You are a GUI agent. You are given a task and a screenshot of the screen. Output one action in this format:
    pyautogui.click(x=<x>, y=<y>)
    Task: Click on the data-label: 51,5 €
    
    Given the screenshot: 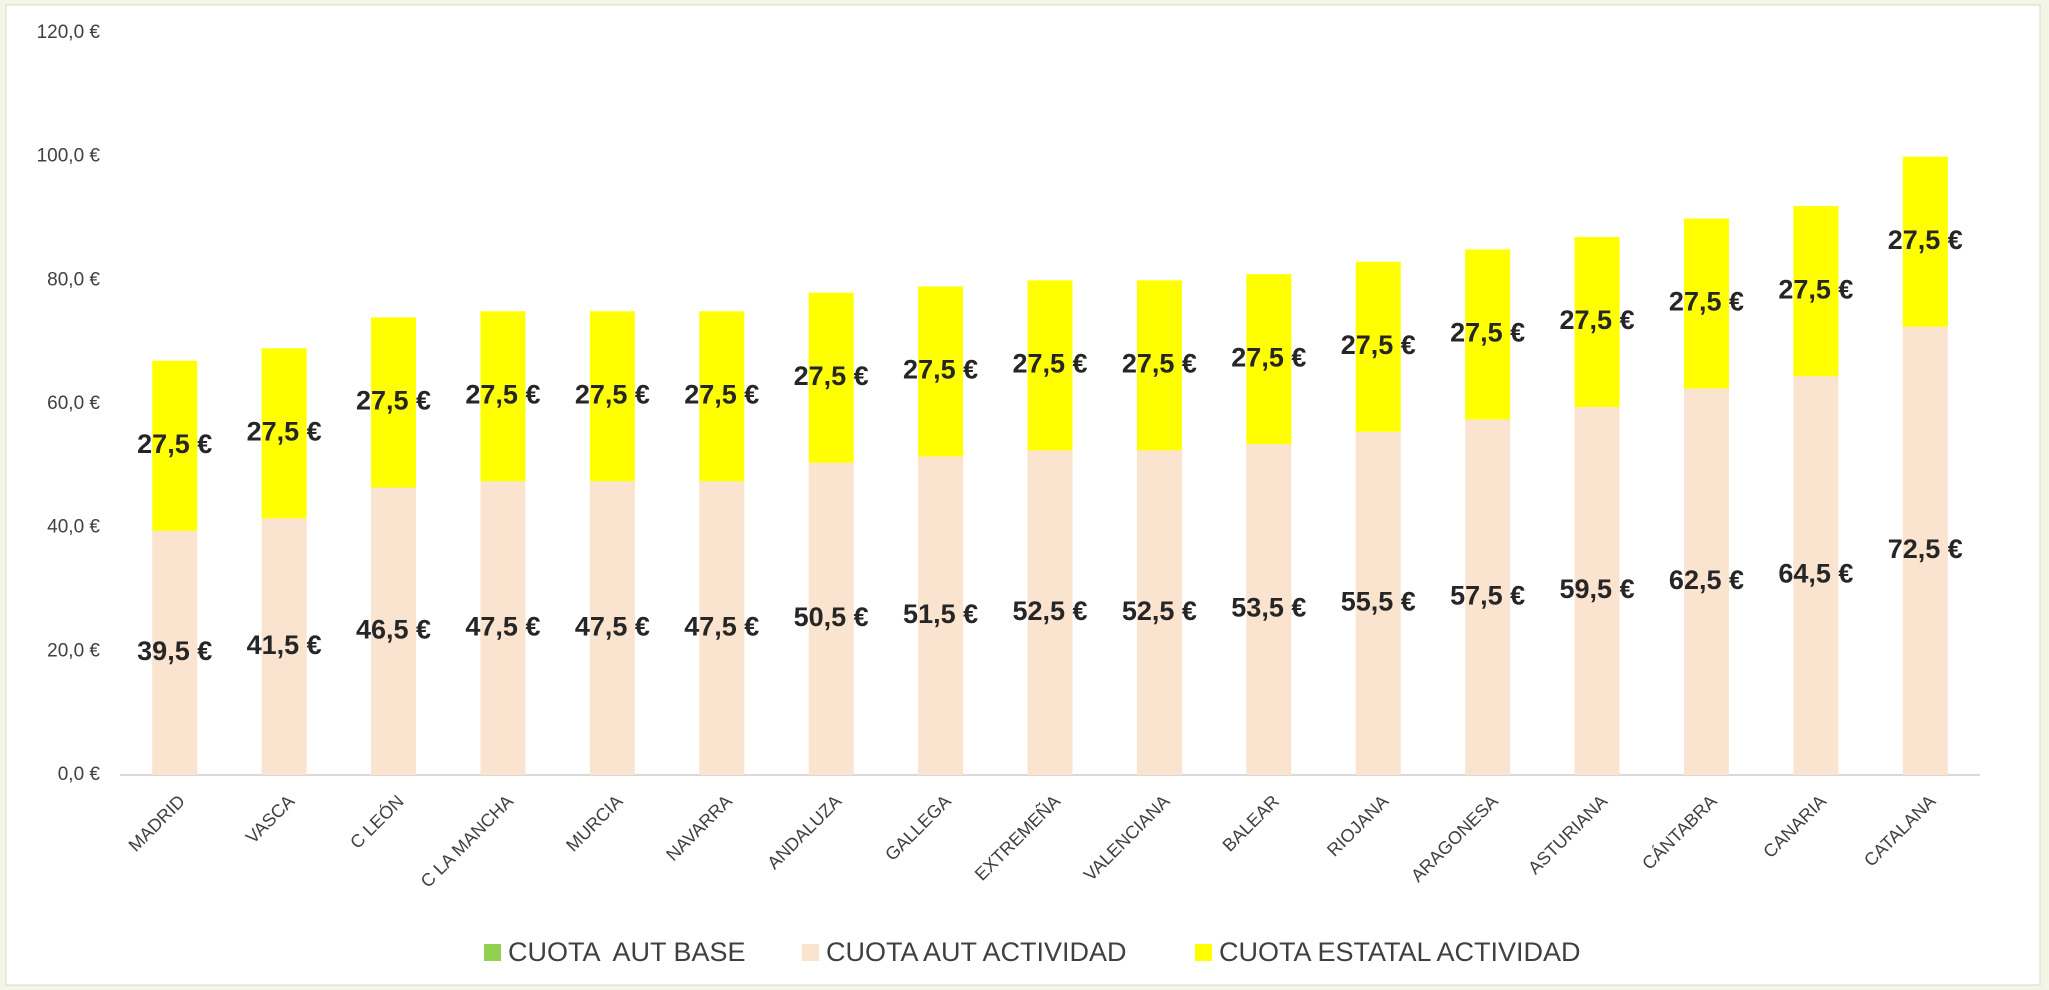 What is the action you would take?
    pyautogui.click(x=940, y=614)
    